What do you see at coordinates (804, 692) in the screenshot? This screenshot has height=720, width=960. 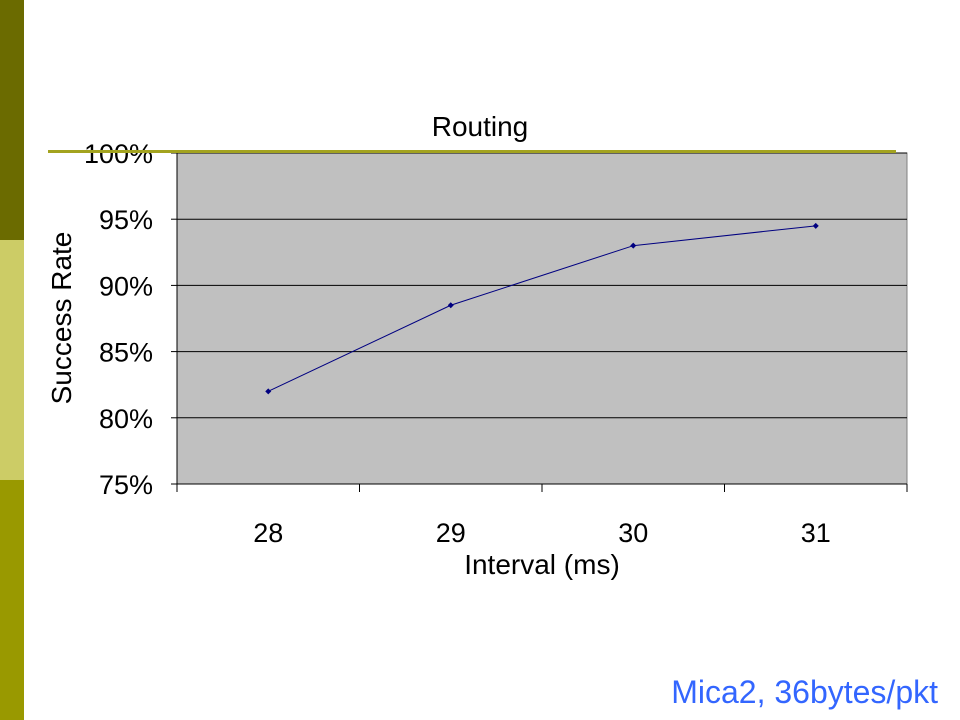 I see `slide-caption: Mica2, 36bytes/pkt` at bounding box center [804, 692].